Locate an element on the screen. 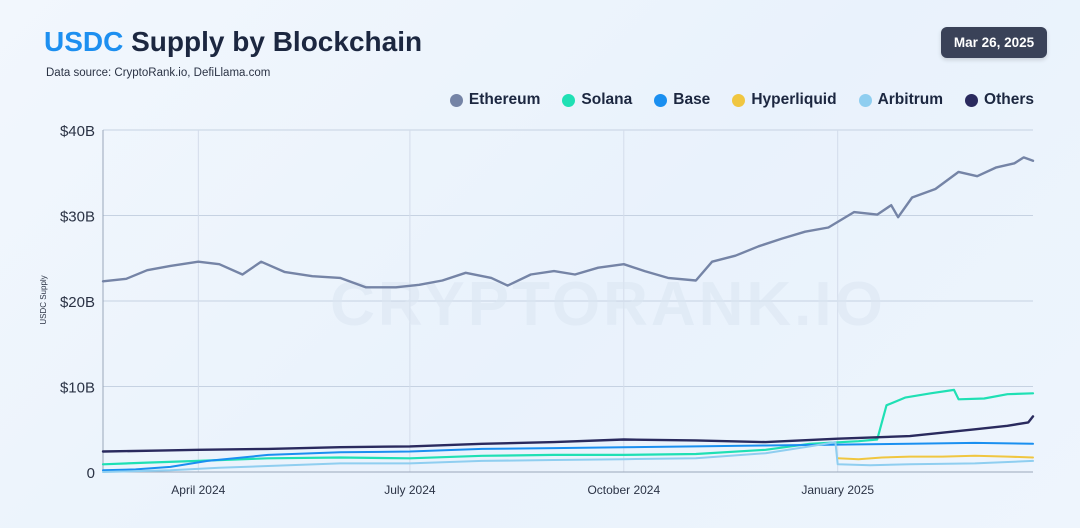 The width and height of the screenshot is (1080, 528). y-tick-label: $20B is located at coordinates (77, 302).